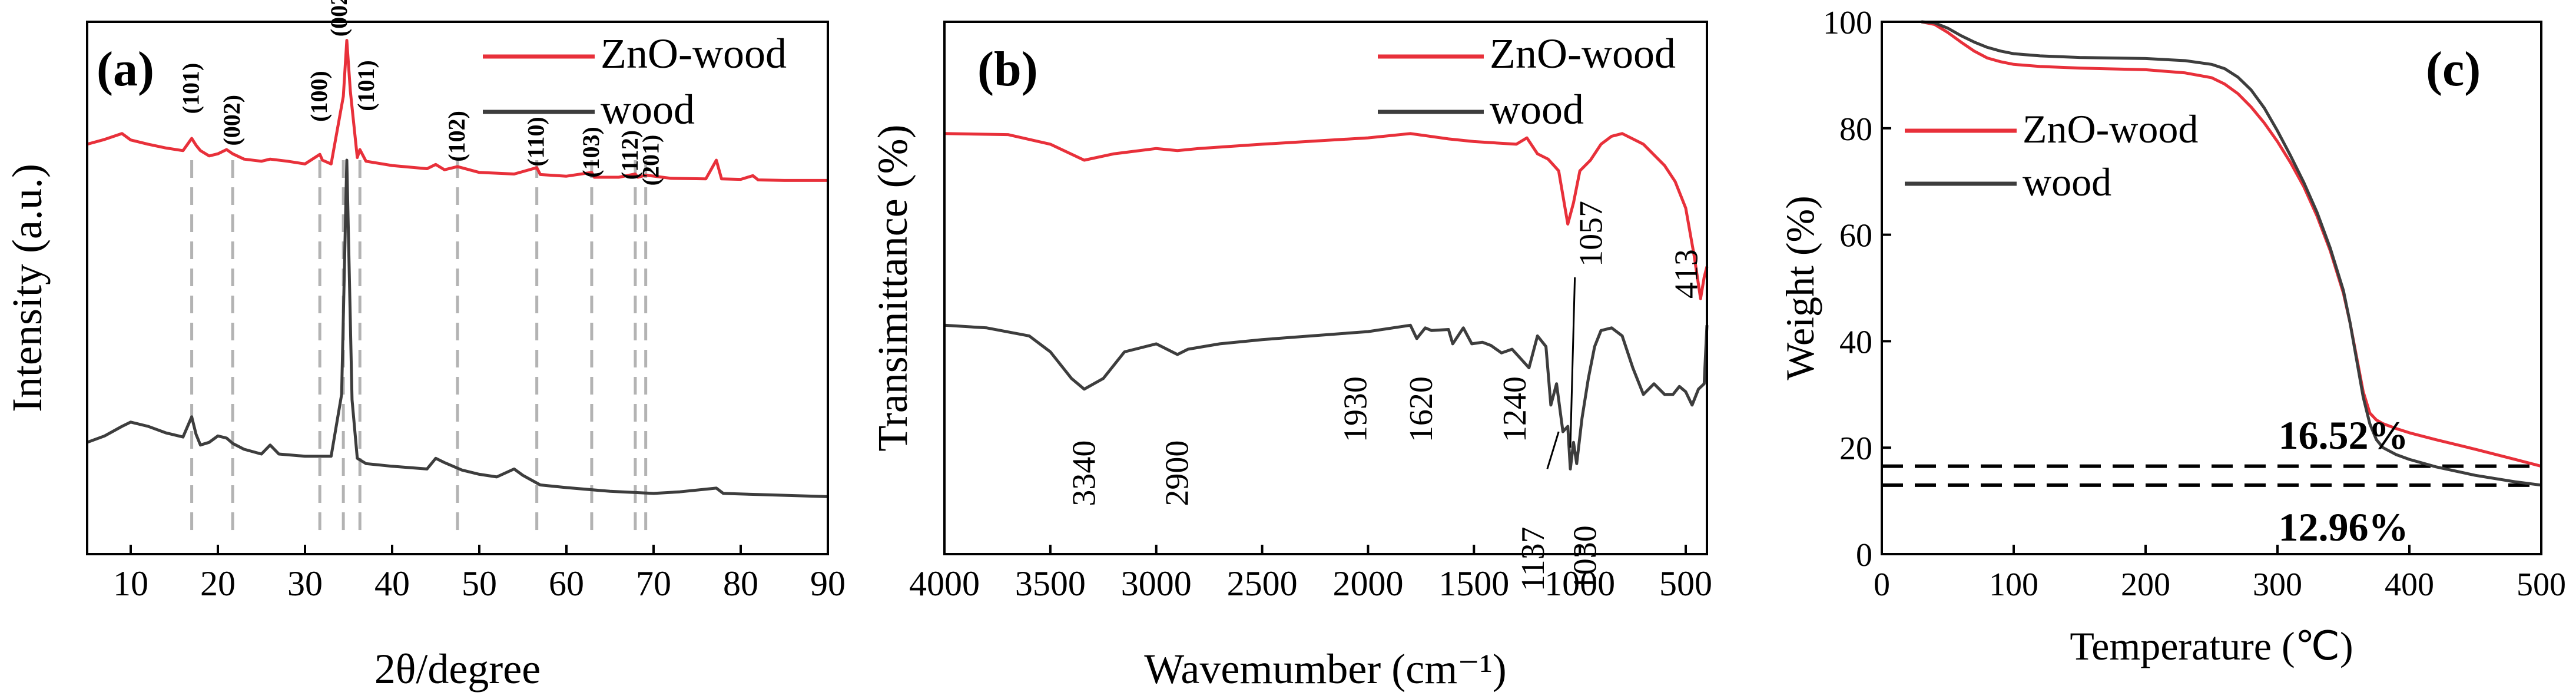  What do you see at coordinates (1864, 555) in the screenshot?
I see `y-tick-label: 0` at bounding box center [1864, 555].